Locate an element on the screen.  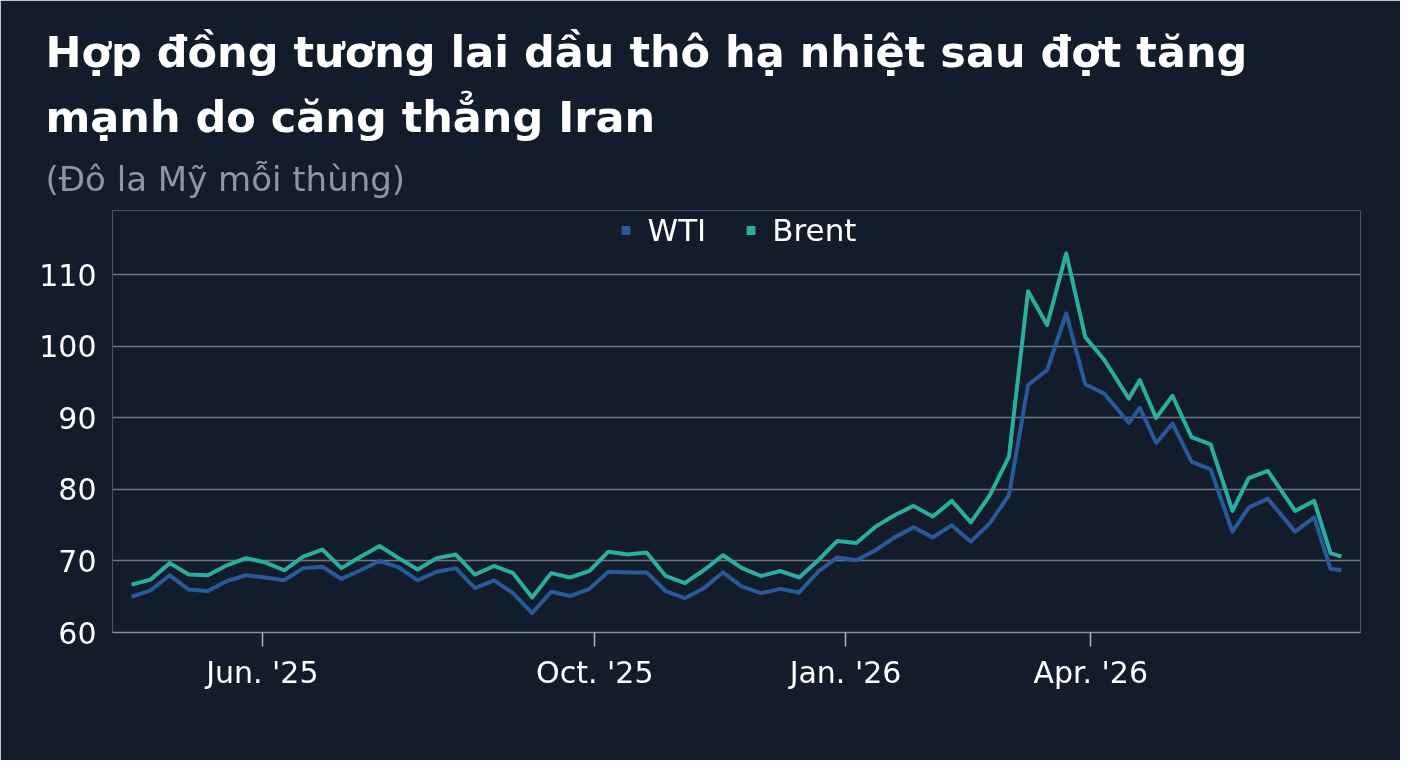
y-tick-label: 100 is located at coordinates (68, 347).